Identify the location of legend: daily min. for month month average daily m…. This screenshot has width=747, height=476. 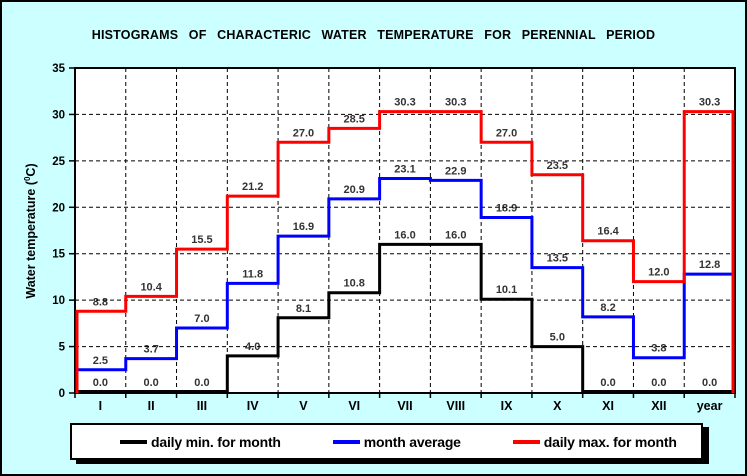
(386, 441).